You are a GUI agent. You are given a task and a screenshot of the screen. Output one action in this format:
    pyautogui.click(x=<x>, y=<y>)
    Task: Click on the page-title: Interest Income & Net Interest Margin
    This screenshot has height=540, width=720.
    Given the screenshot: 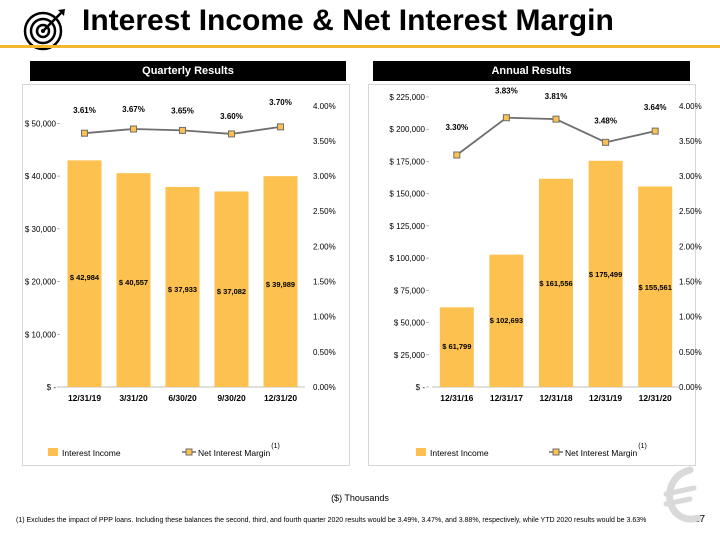 What is the action you would take?
    pyautogui.click(x=348, y=20)
    